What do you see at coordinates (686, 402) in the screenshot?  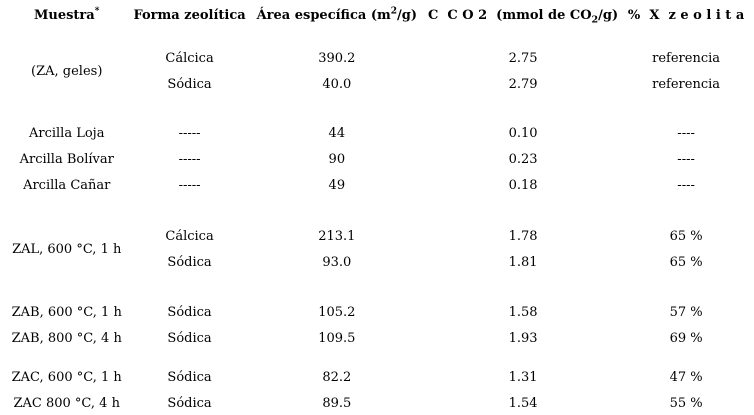 I see `cell-x-zeolita: 55 %` at bounding box center [686, 402].